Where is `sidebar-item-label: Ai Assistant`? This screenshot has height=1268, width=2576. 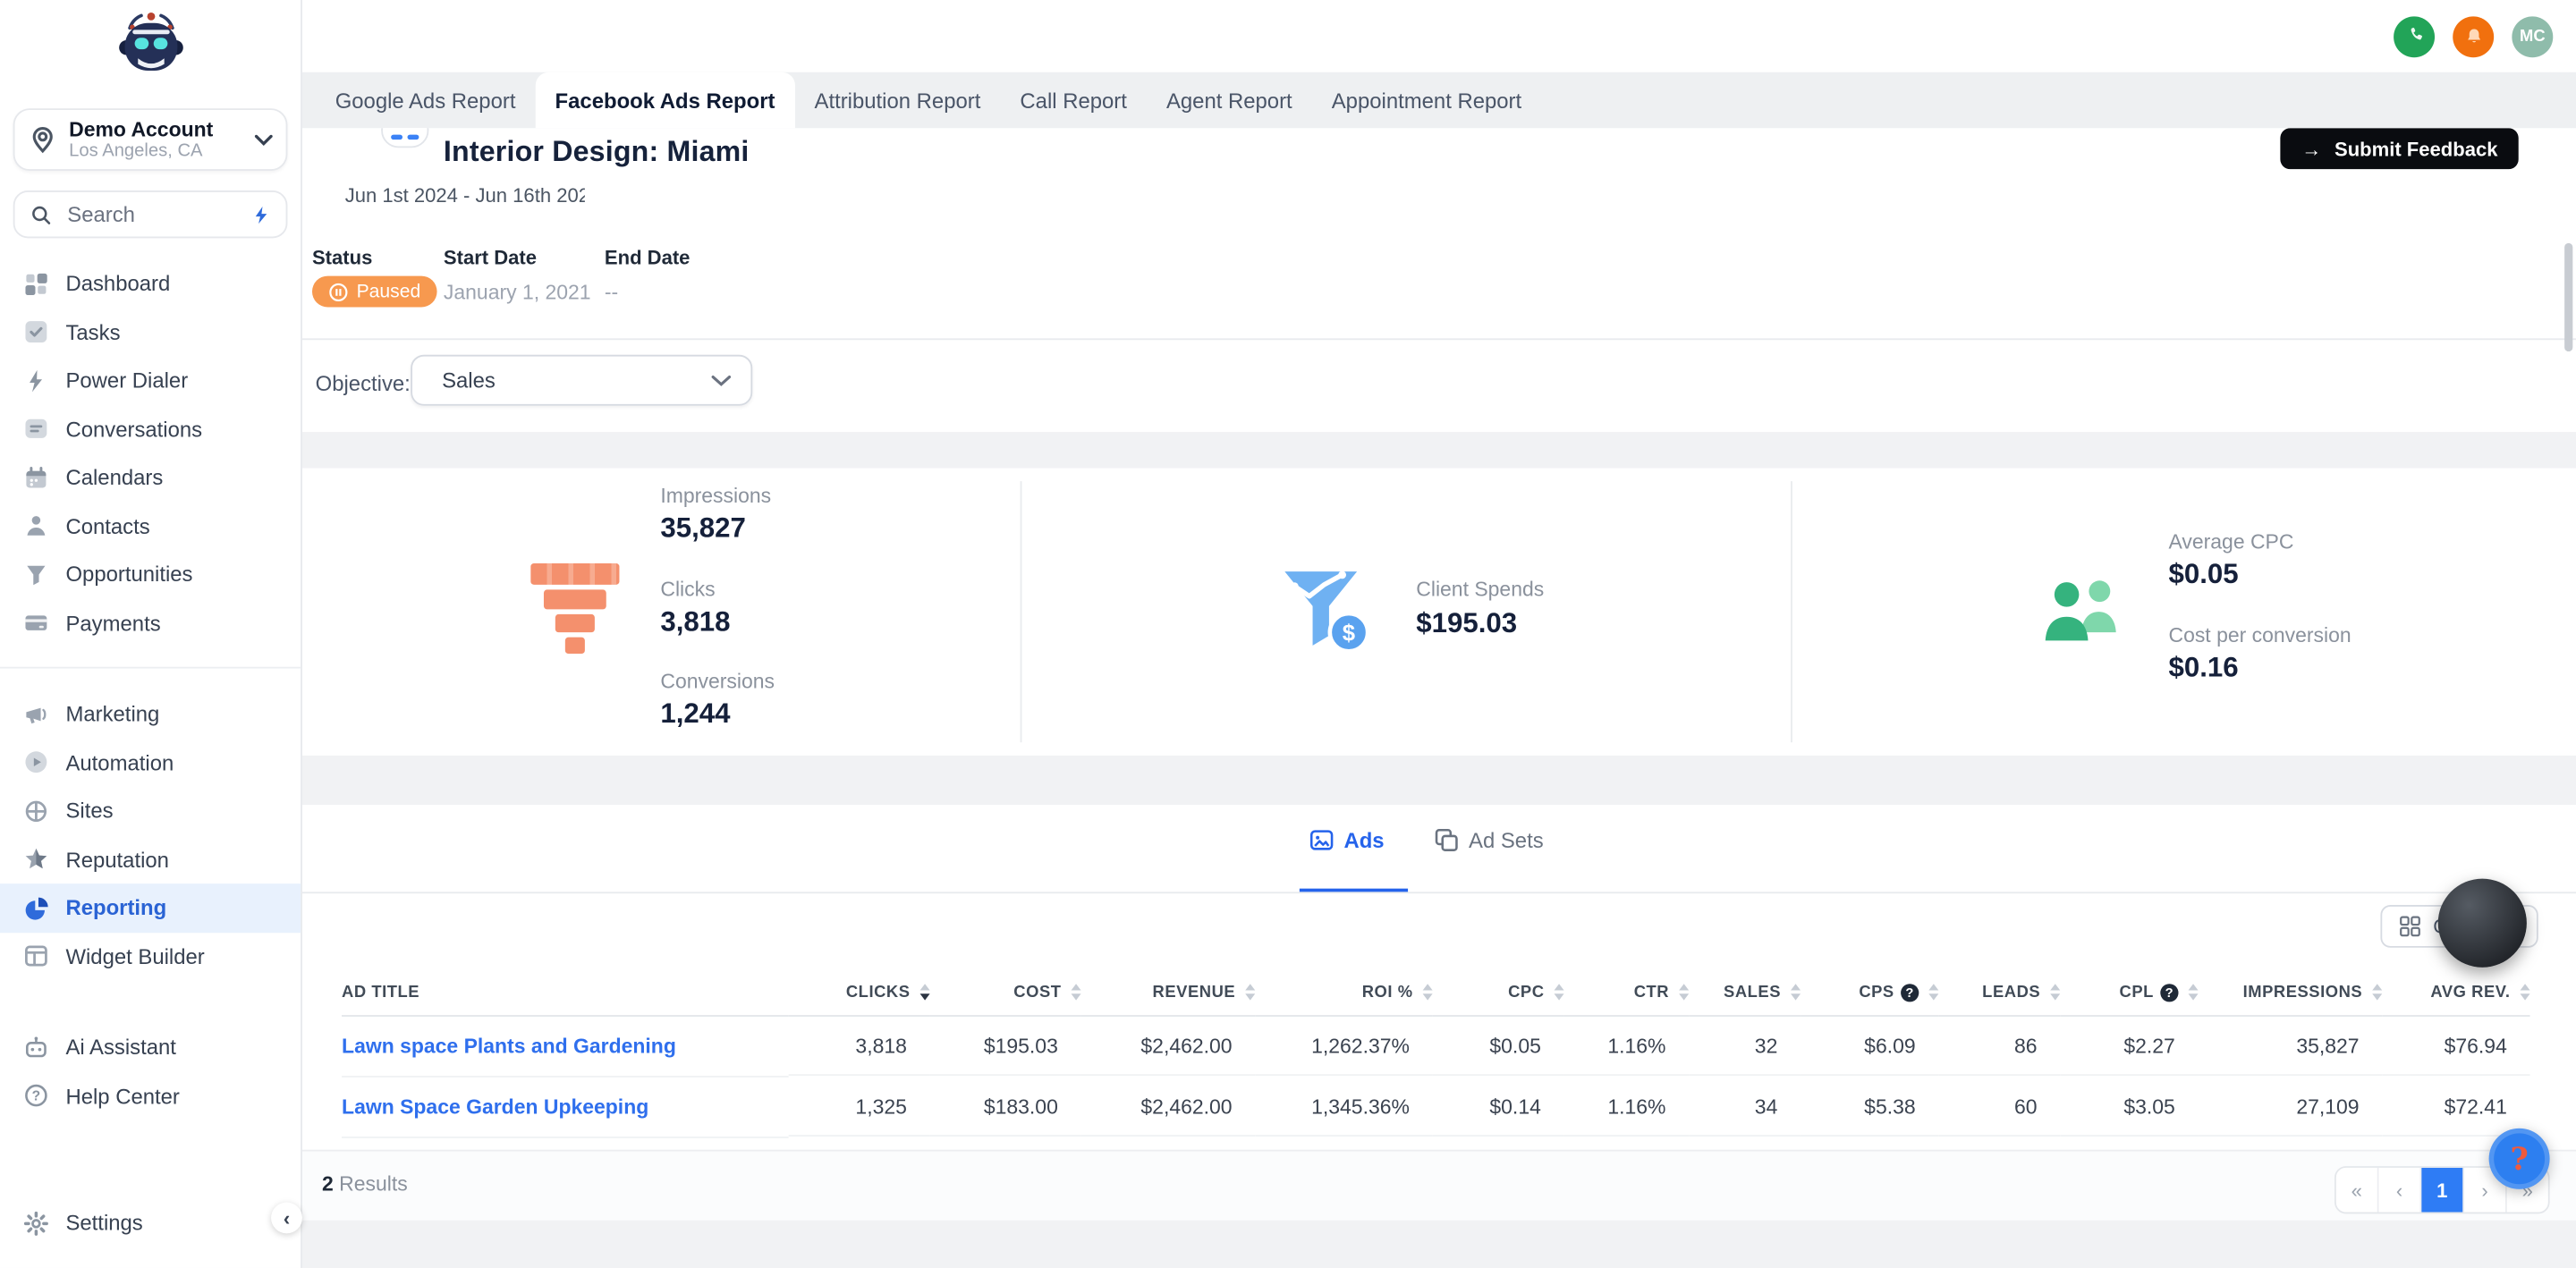 sidebar-item-label: Ai Assistant is located at coordinates (120, 1048).